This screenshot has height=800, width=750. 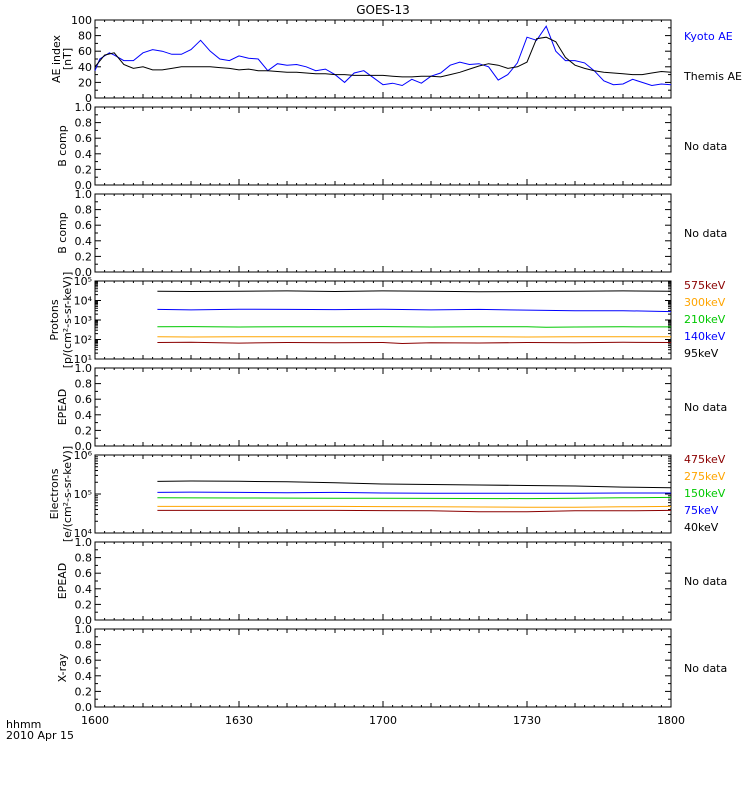 What do you see at coordinates (705, 302) in the screenshot?
I see `legend-entry: 300keV` at bounding box center [705, 302].